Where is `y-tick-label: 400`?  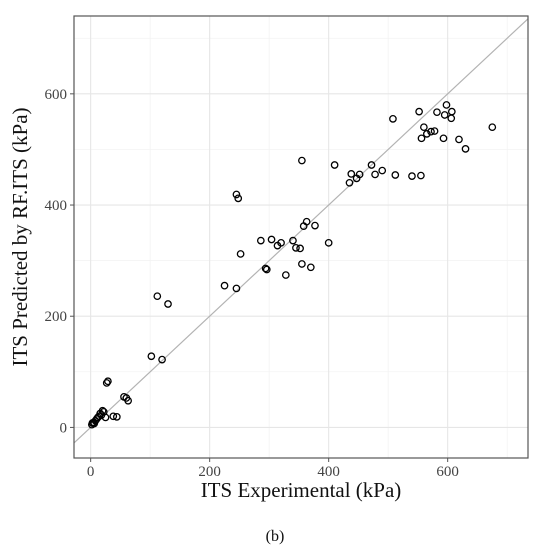
y-tick-label: 400 is located at coordinates (56, 206).